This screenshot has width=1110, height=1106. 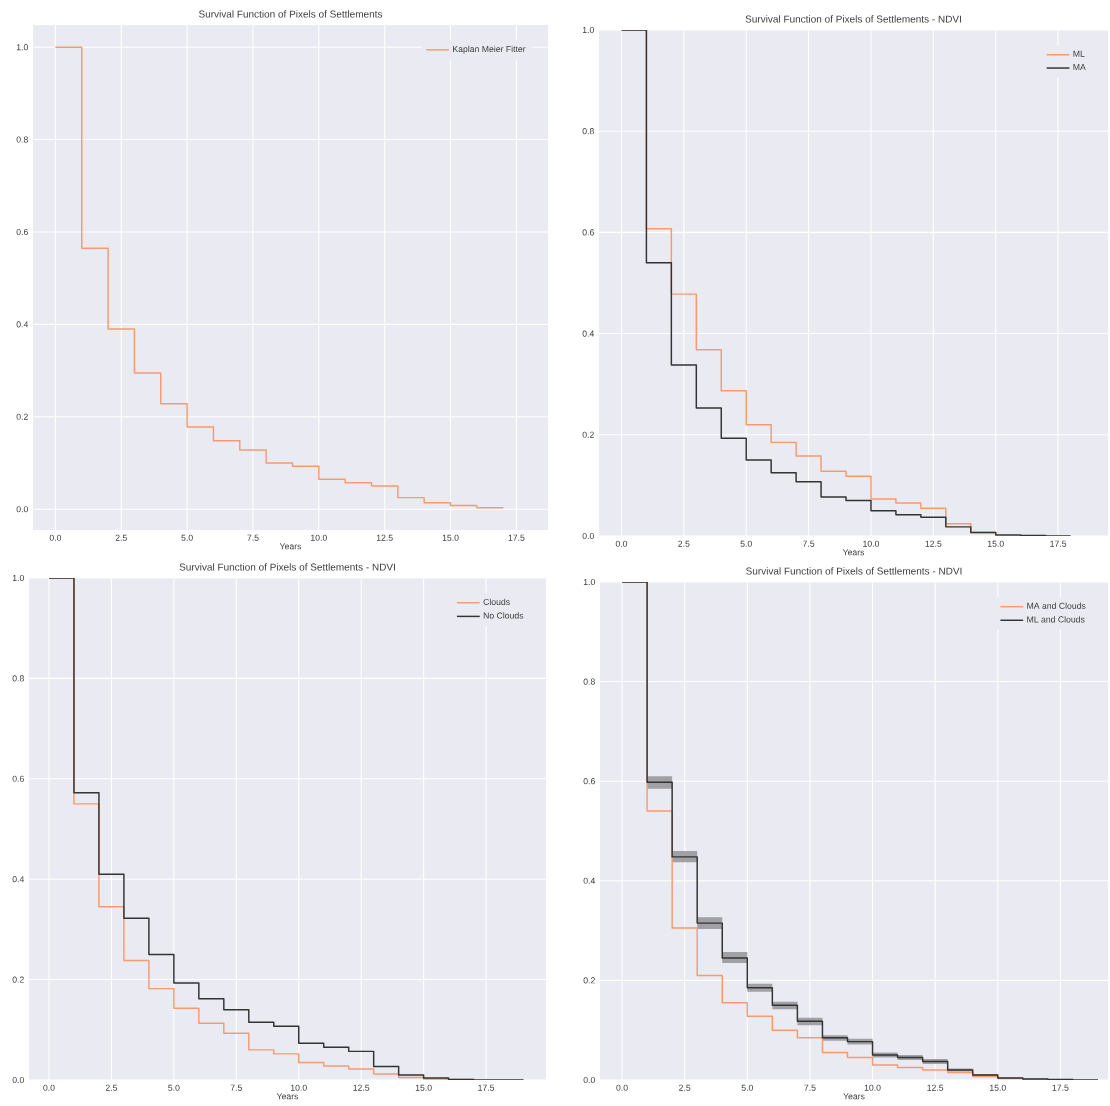 I want to click on legend-label: No Clouds, so click(x=503, y=615).